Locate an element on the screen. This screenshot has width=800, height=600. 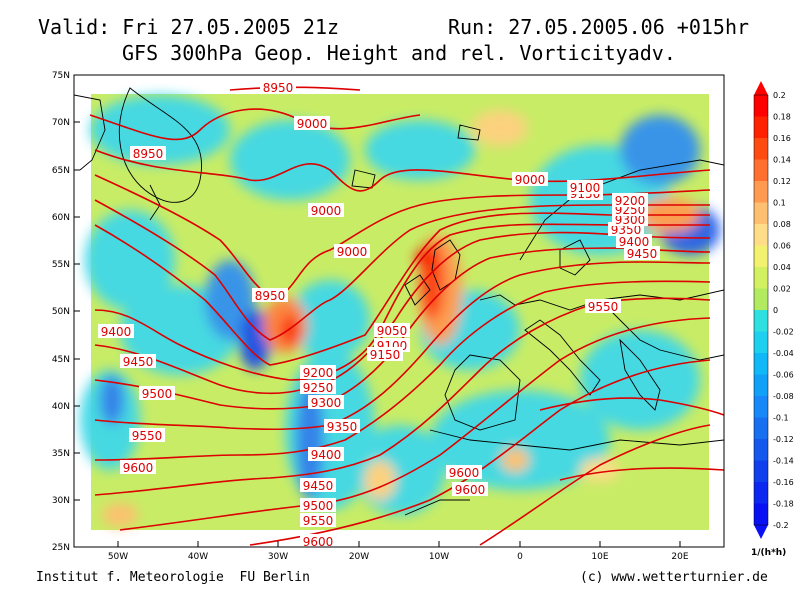
colorbar-label: 0.2 is located at coordinates (779, 95).